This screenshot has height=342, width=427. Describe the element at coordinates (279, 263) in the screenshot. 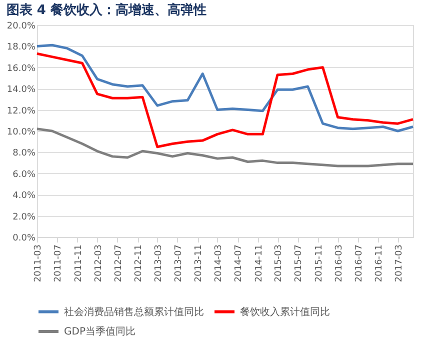

I see `x-tick-label: 2015-03` at that location.